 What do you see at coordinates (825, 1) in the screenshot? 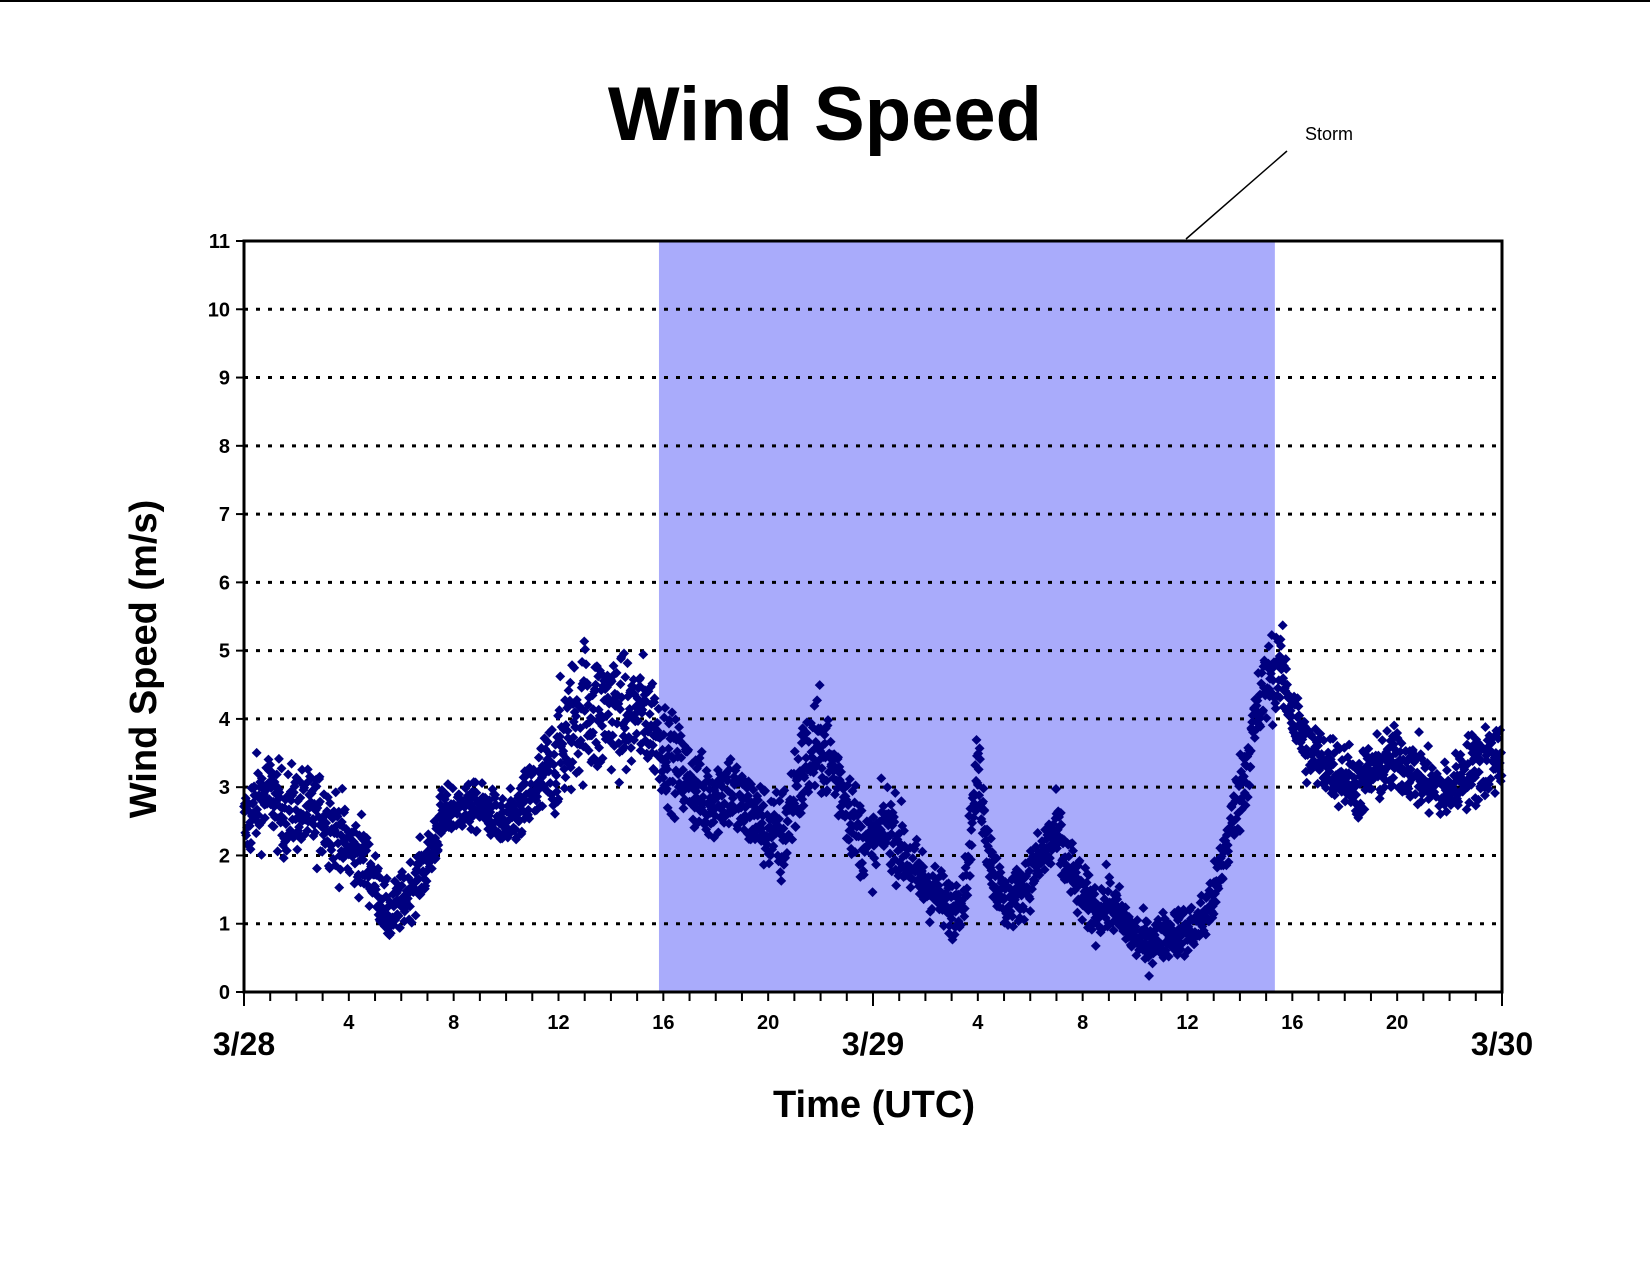
I see `top-rule` at bounding box center [825, 1].